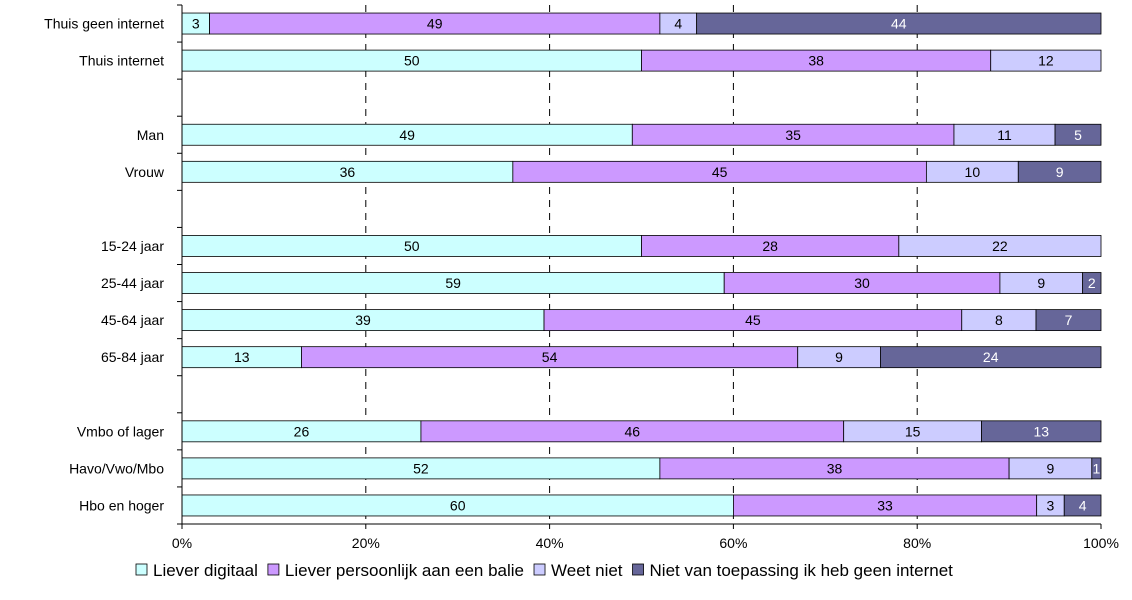 The image size is (1132, 600). I want to click on data-label-s3-r3: 5, so click(1078, 135).